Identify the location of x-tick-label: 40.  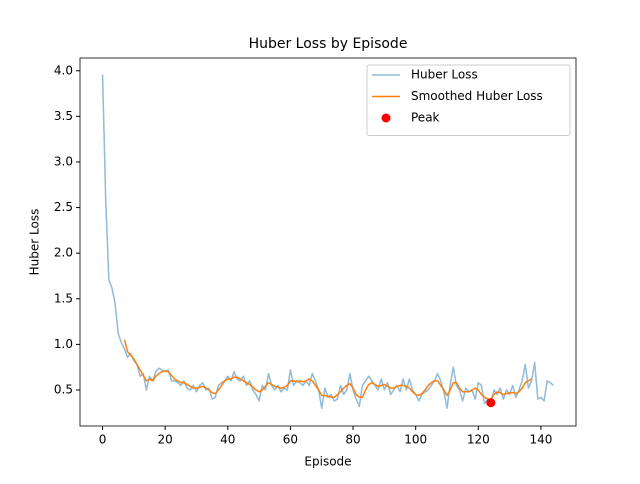
(227, 440).